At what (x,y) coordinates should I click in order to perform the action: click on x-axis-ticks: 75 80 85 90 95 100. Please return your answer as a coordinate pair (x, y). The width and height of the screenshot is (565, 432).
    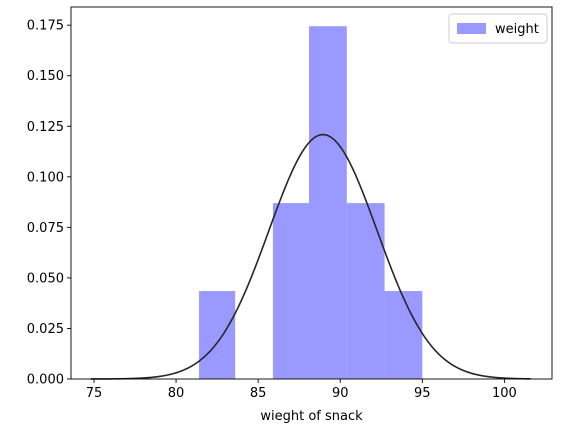
    Looking at the image, I should click on (301, 390).